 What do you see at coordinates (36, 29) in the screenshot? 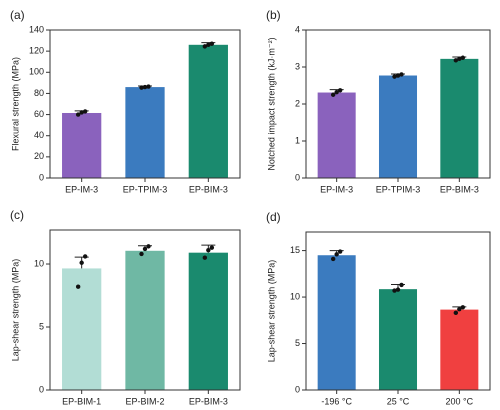
I see `y-tick-label: 140` at bounding box center [36, 29].